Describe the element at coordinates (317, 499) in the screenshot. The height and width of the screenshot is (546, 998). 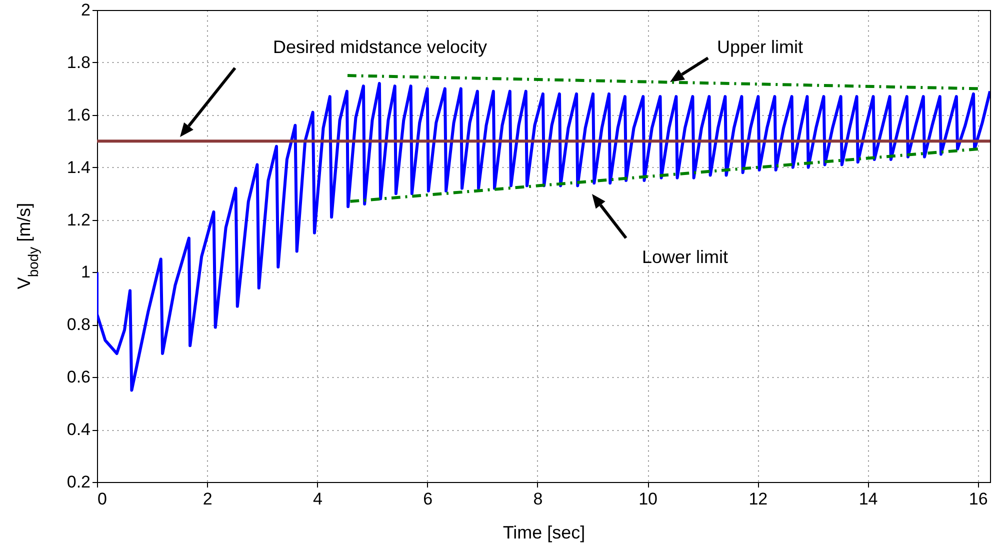
I see `x-tick-label: 4` at that location.